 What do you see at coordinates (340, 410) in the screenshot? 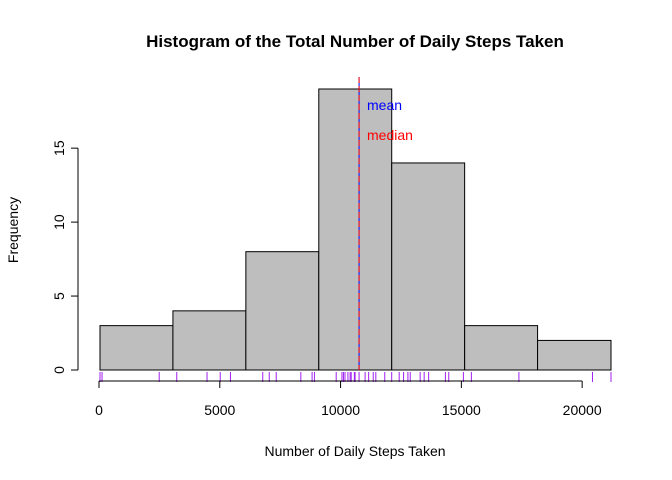
I see `x-tick-label: 10000` at bounding box center [340, 410].